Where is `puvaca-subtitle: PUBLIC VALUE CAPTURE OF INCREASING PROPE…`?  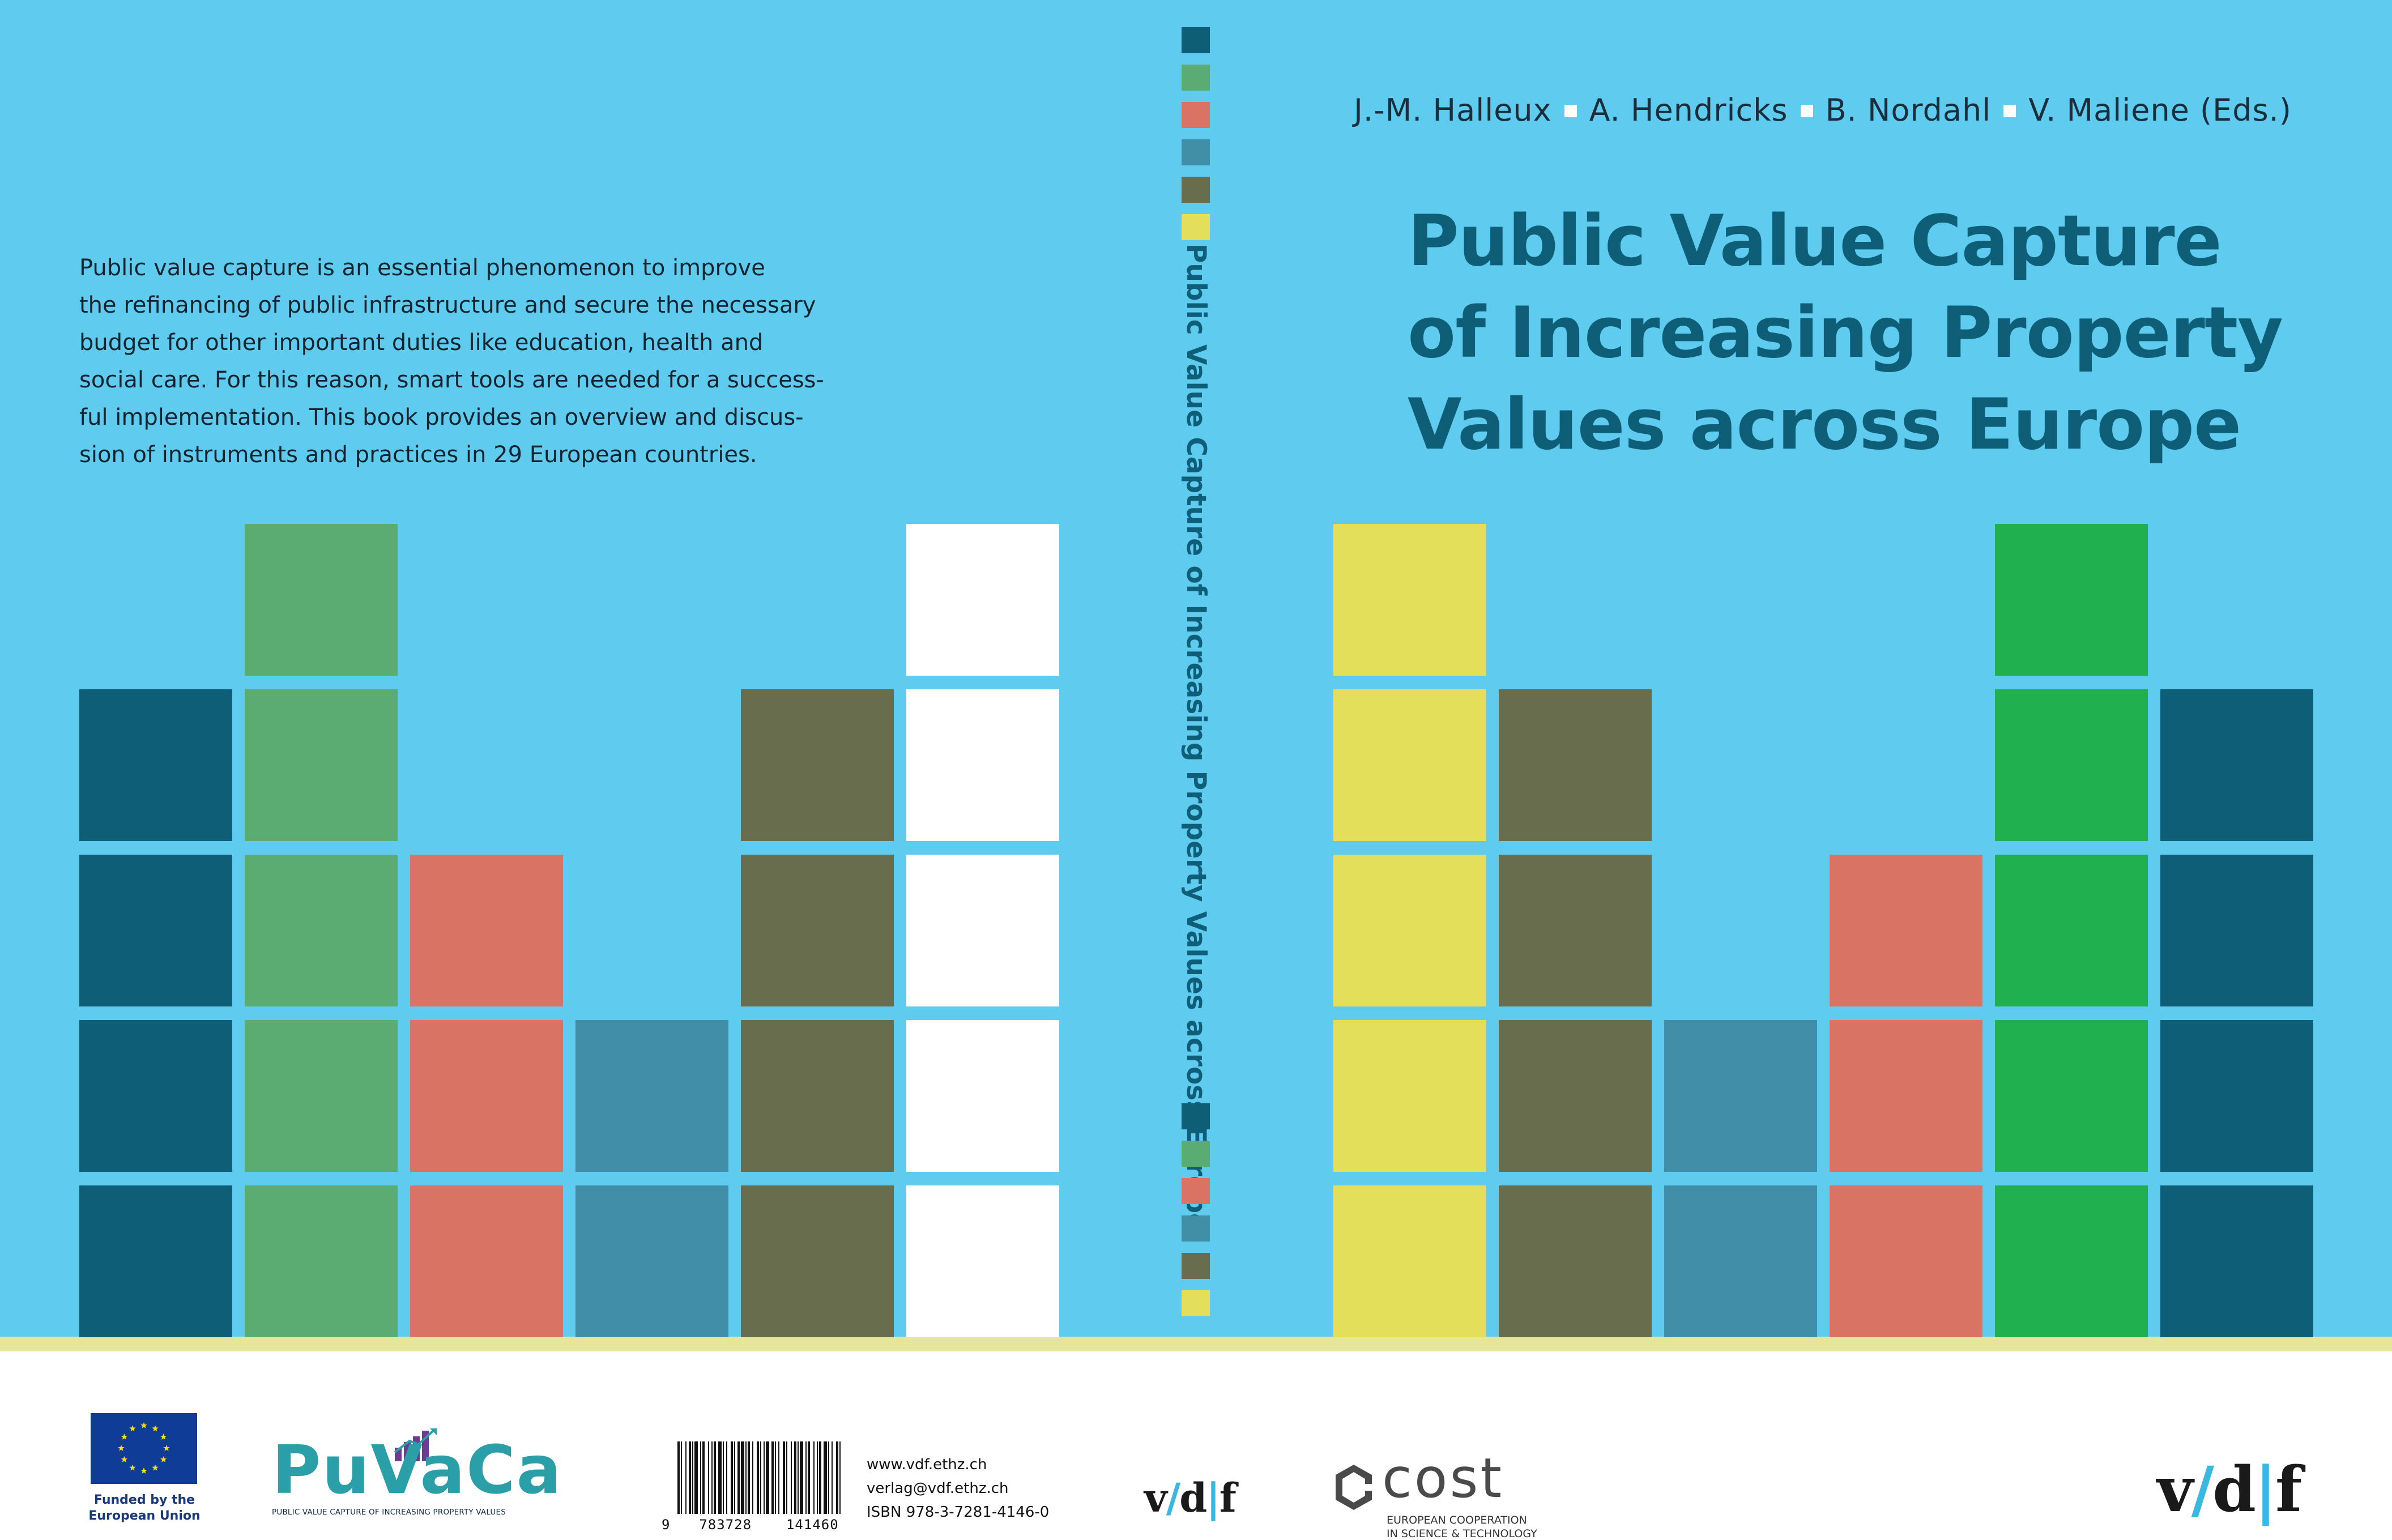 puvaca-subtitle: PUBLIC VALUE CAPTURE OF INCREASING PROPE… is located at coordinates (389, 1512).